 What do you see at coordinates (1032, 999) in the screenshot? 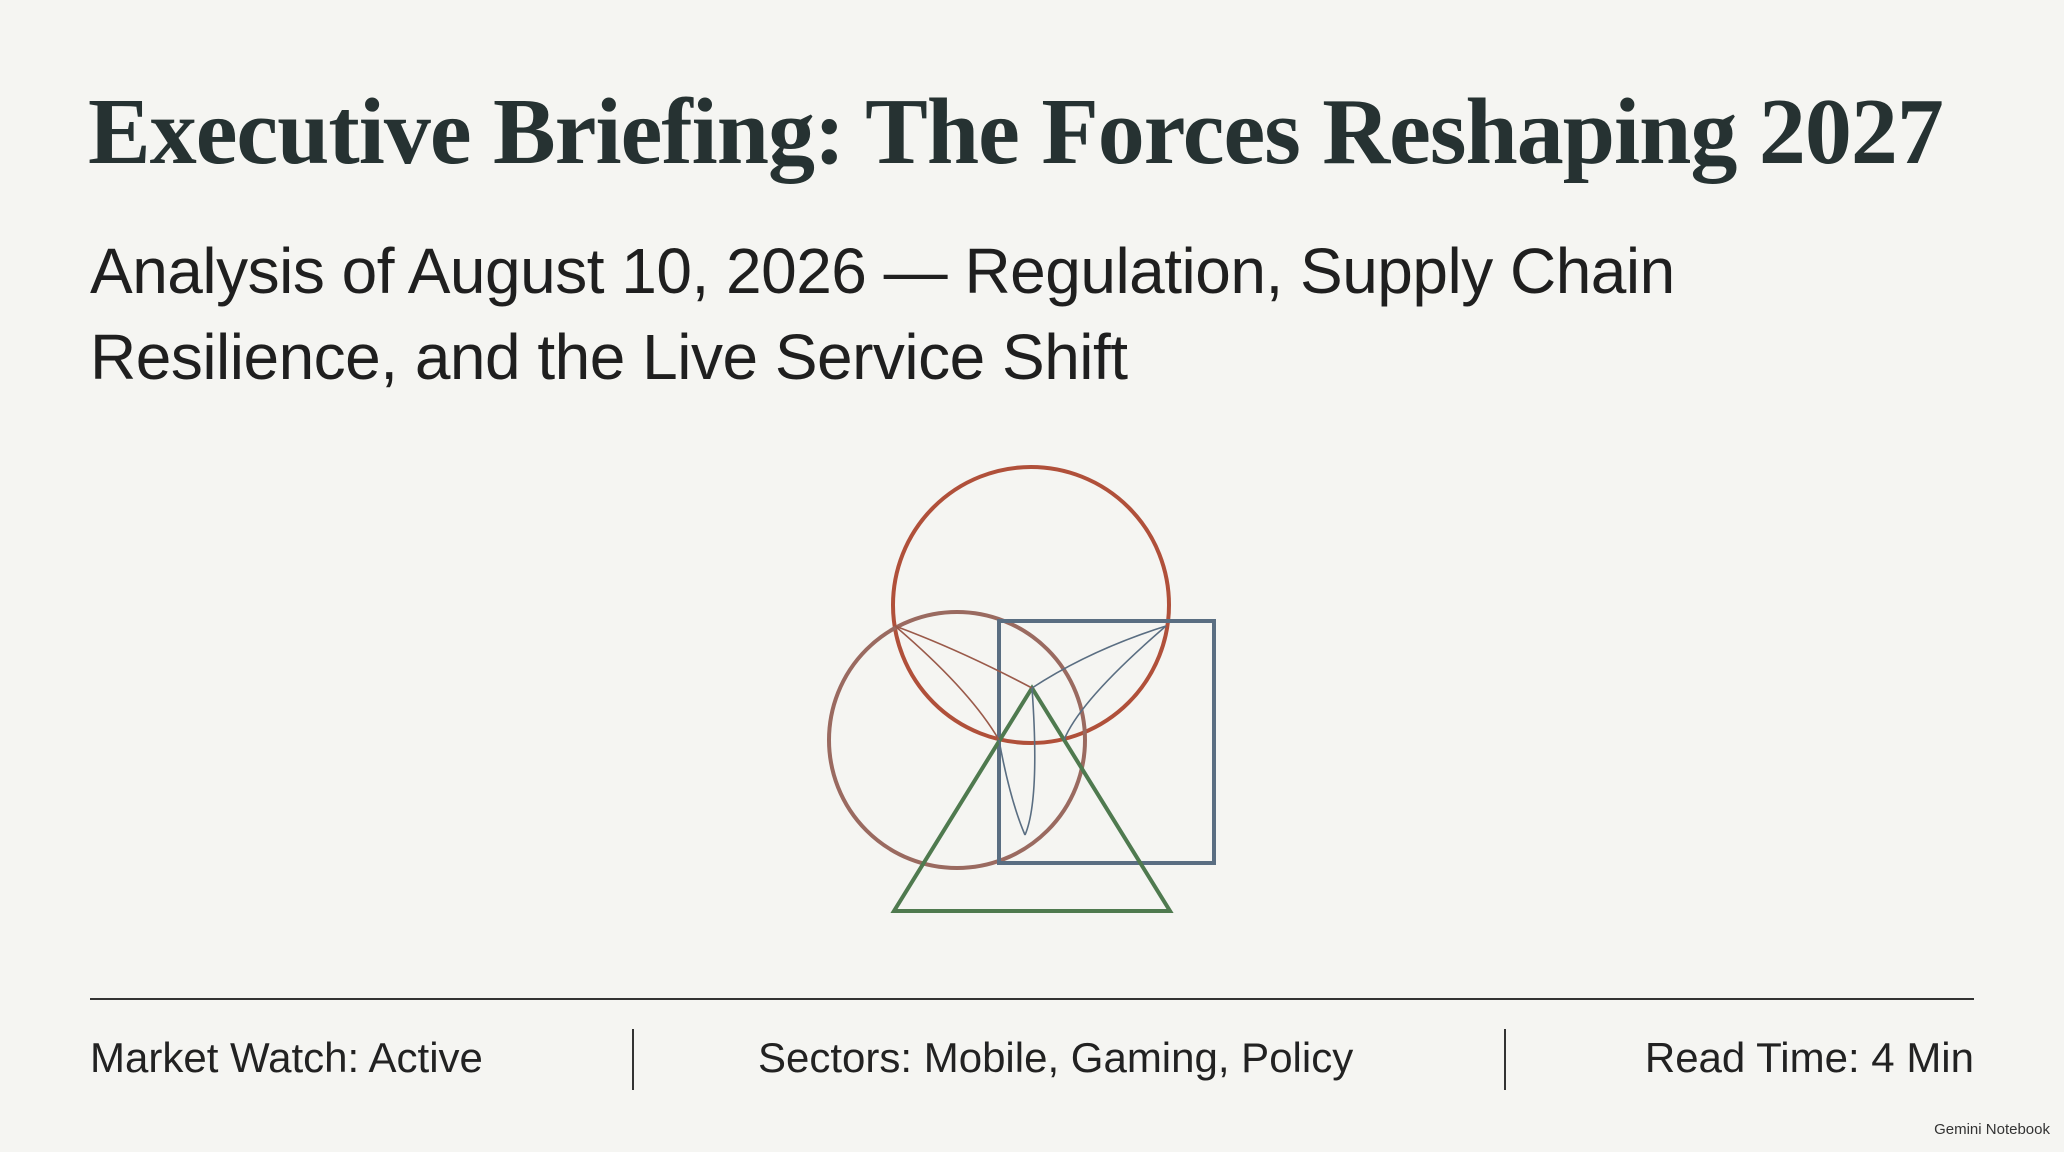
I see `divider` at bounding box center [1032, 999].